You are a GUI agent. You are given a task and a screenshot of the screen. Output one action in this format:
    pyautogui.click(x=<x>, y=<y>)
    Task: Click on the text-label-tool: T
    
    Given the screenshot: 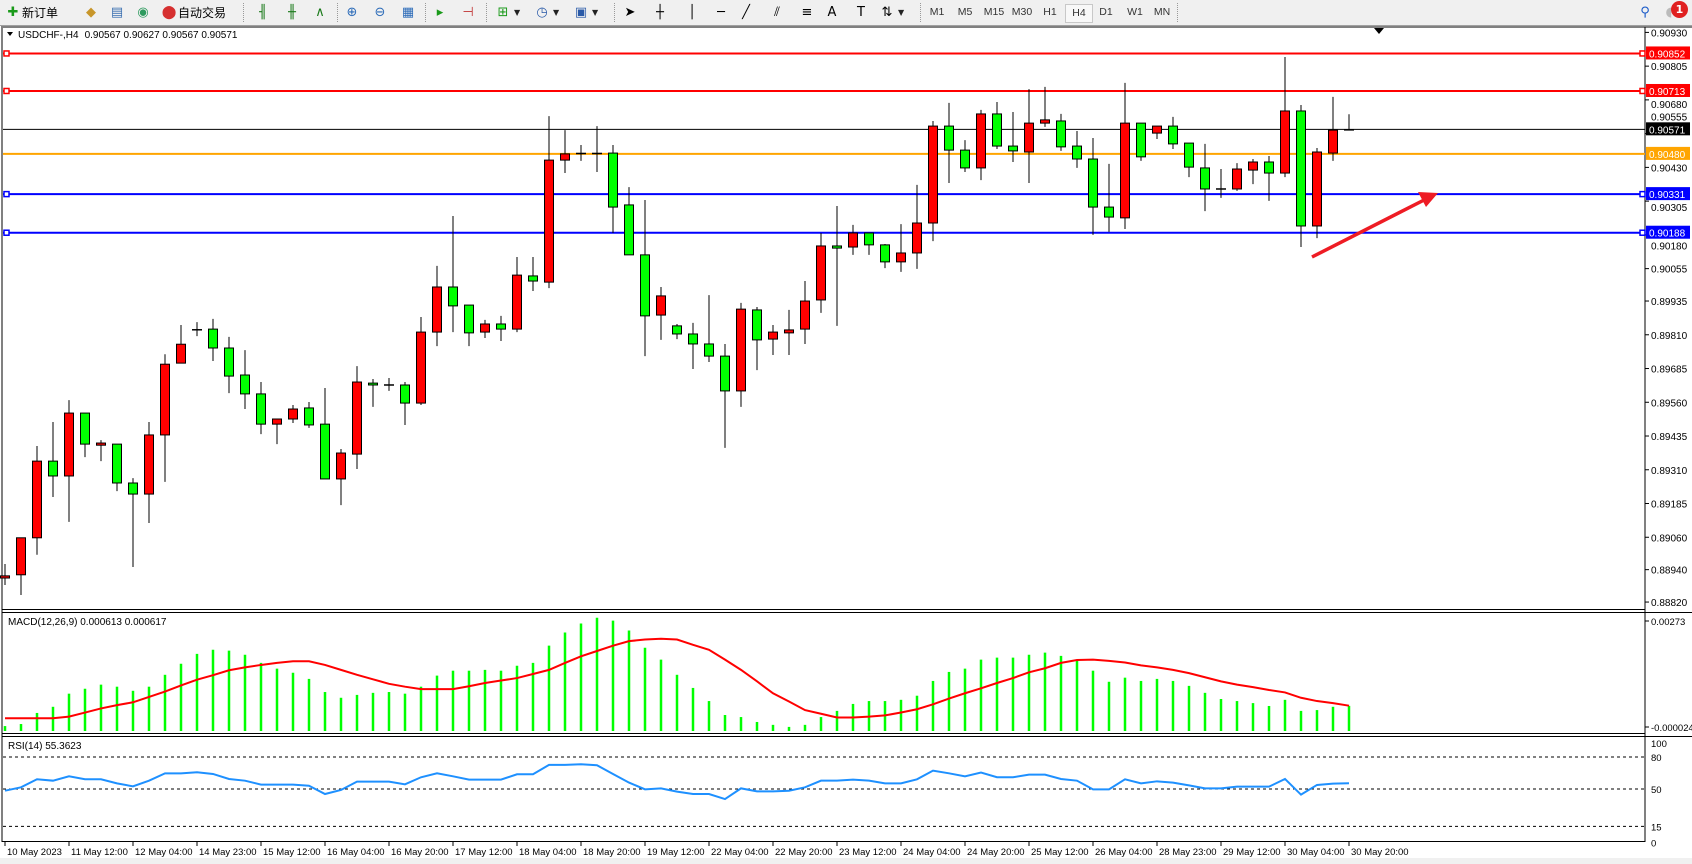 What is the action you would take?
    pyautogui.click(x=861, y=12)
    